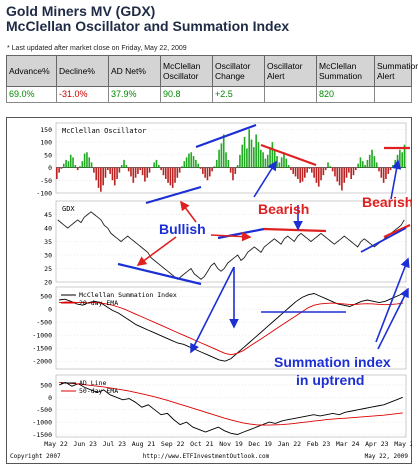 The width and height of the screenshot is (418, 468). What do you see at coordinates (128, 295) in the screenshot?
I see `legend-label-primary: McClellan Summation Index` at bounding box center [128, 295].